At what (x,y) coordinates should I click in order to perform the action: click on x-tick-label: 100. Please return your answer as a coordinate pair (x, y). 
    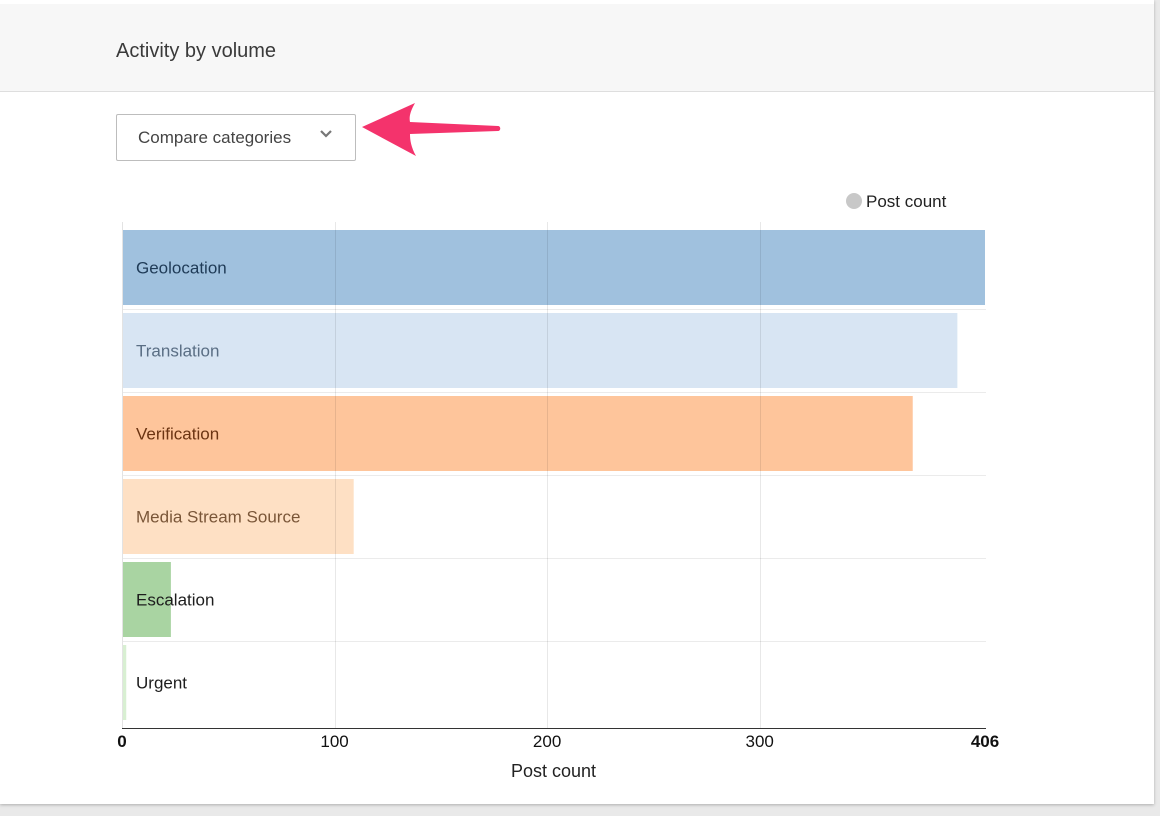
    Looking at the image, I should click on (334, 741).